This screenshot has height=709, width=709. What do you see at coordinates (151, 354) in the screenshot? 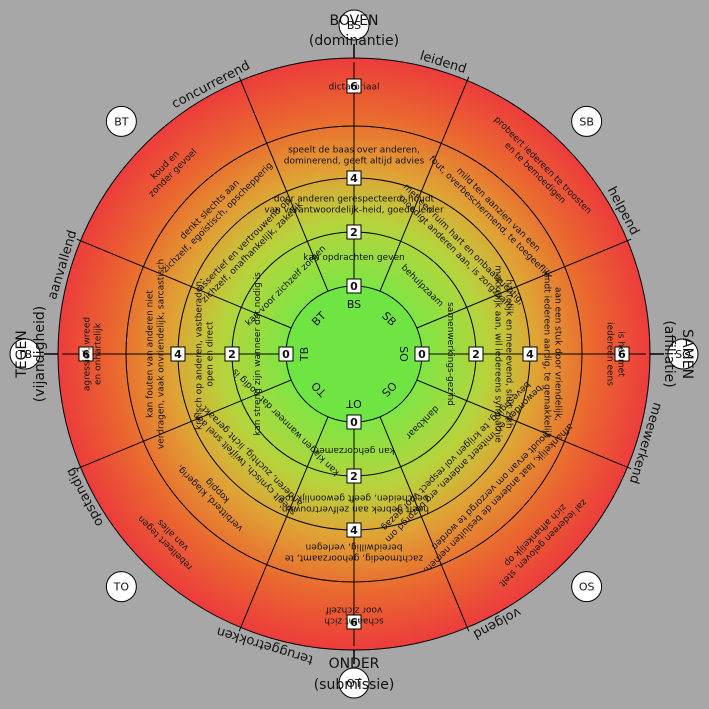
I see `ring-text-tb: kan fouten van anderen niet` at bounding box center [151, 354].